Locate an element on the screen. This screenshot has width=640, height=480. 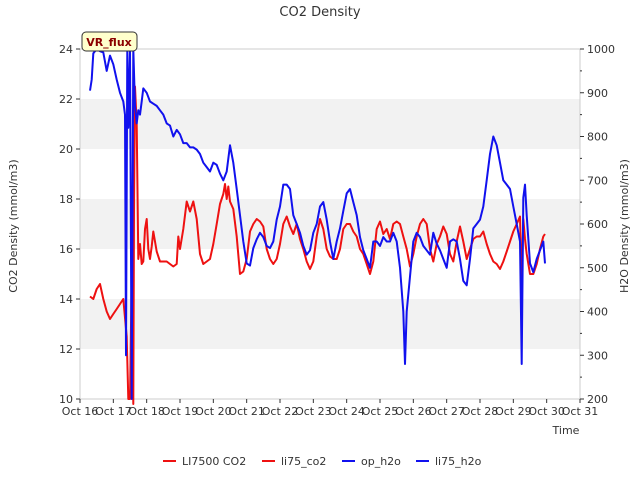
left-axis-ticks: 10 12 14 16 18 20 22 24 is located at coordinates (69, 224).